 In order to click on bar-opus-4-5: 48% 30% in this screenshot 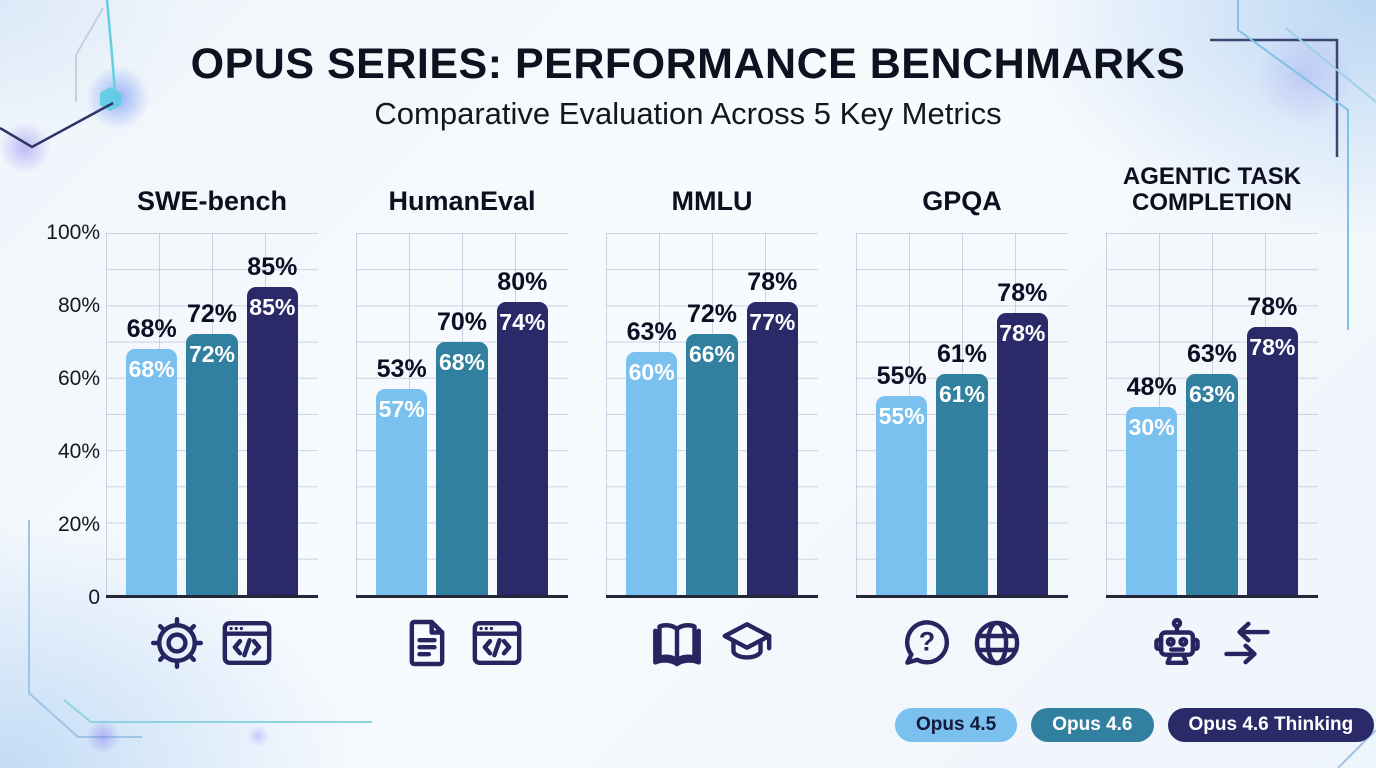, I will do `click(1152, 484)`.